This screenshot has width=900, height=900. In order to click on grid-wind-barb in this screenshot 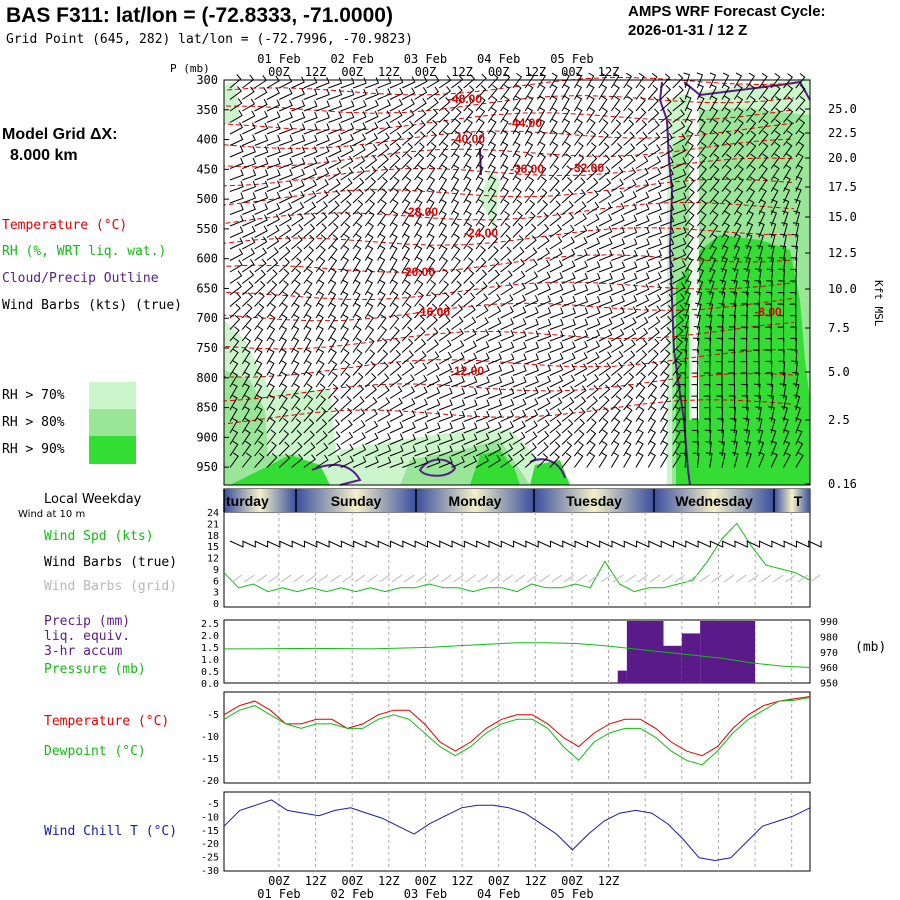, I will do `click(593, 578)`.